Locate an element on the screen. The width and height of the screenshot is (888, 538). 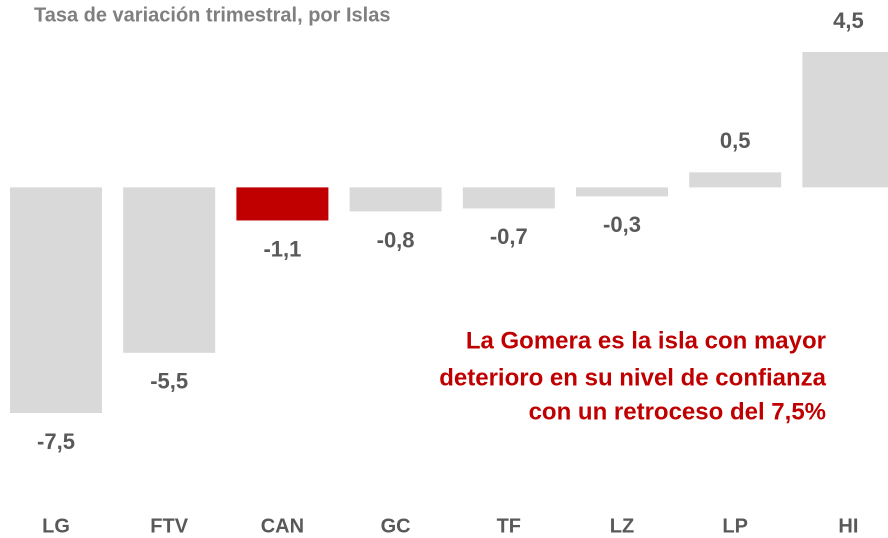
chart-title: Tasa de variación trimestral, por Islas is located at coordinates (212, 15).